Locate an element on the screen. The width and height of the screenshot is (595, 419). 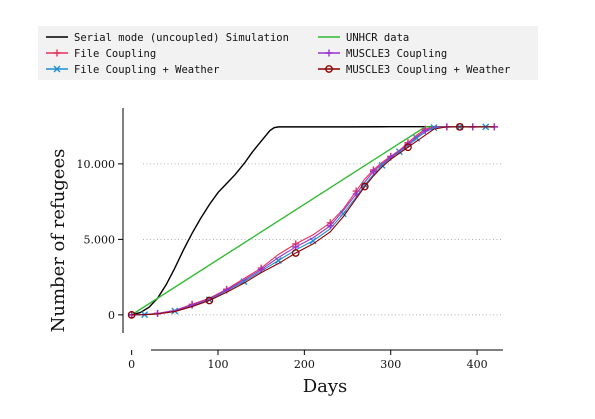
y-axis-label: Number of refugees is located at coordinates (58, 241).